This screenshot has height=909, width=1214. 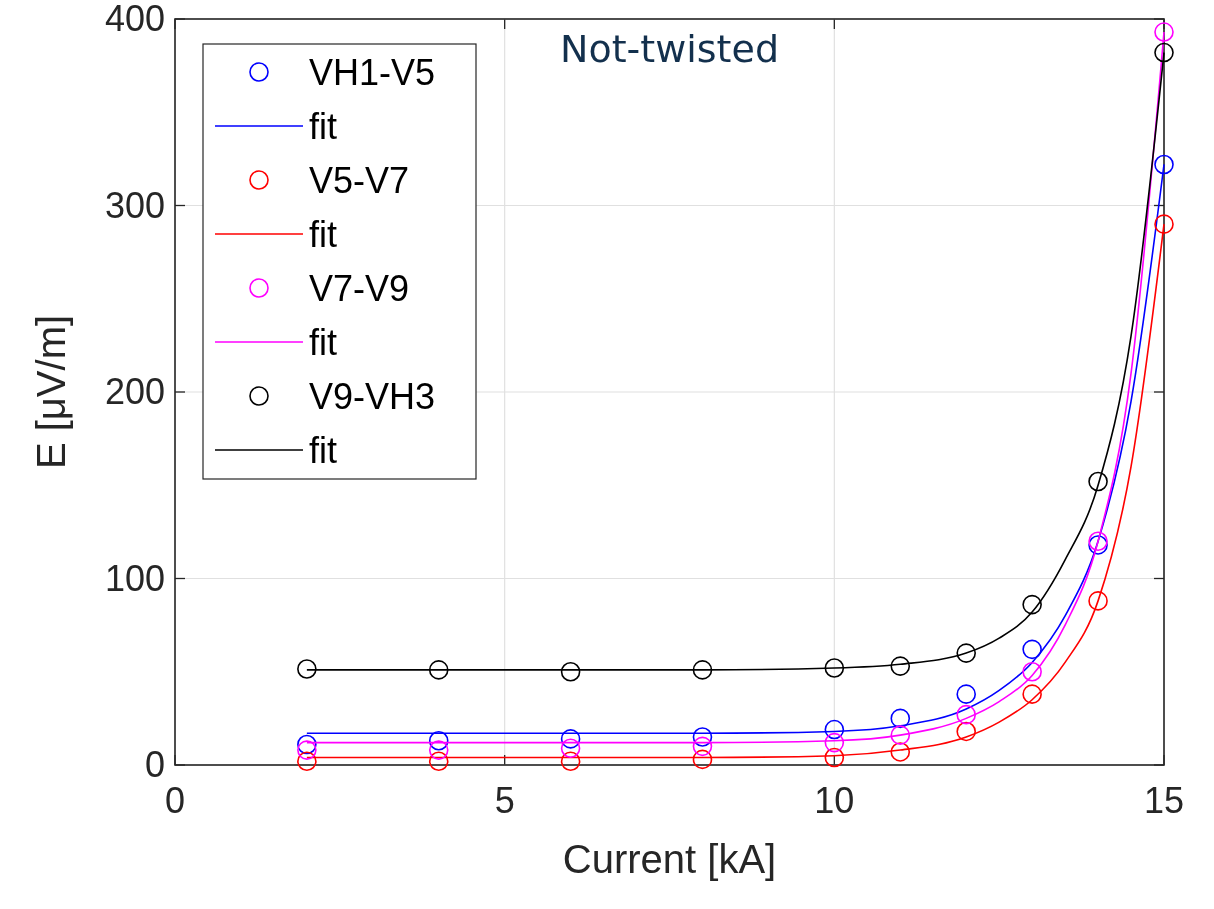 What do you see at coordinates (669, 859) in the screenshot?
I see `x-axis-title: Current [kA]` at bounding box center [669, 859].